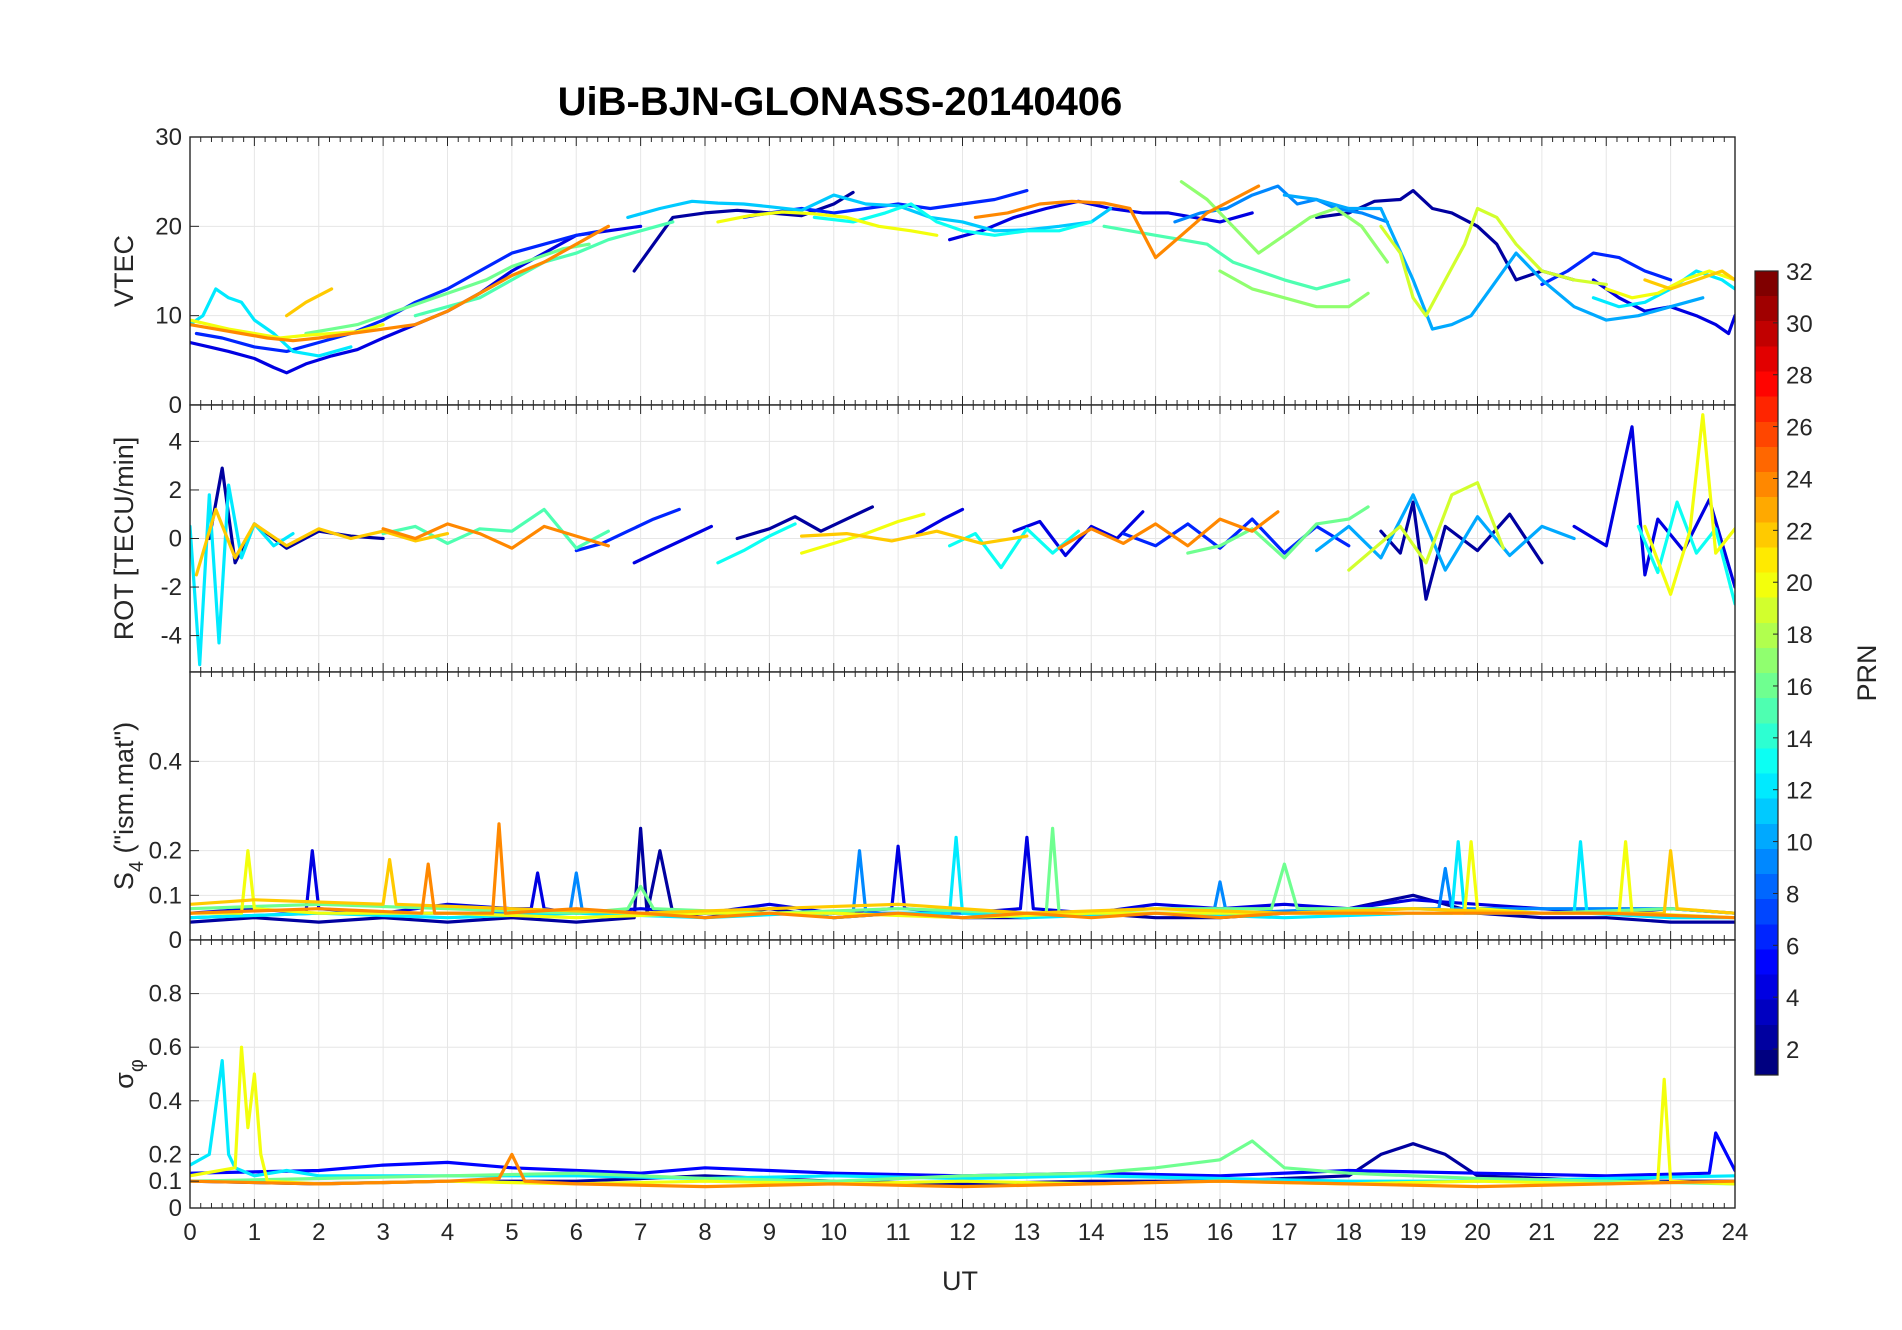 This screenshot has width=1902, height=1330. Describe the element at coordinates (1799, 739) in the screenshot. I see `colorbar-tick-label: 14` at that location.